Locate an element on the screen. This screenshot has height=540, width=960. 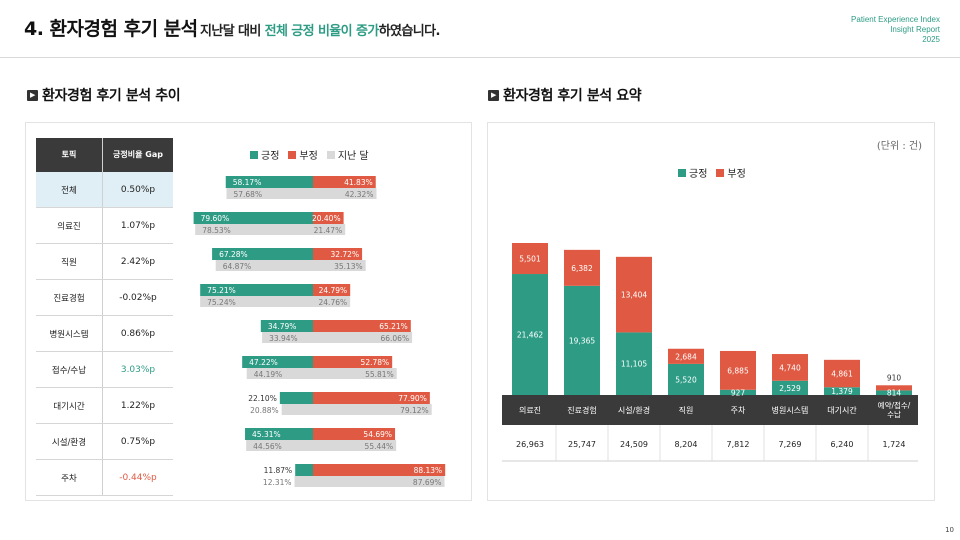
pos-label: 67.28% is located at coordinates (233, 254).